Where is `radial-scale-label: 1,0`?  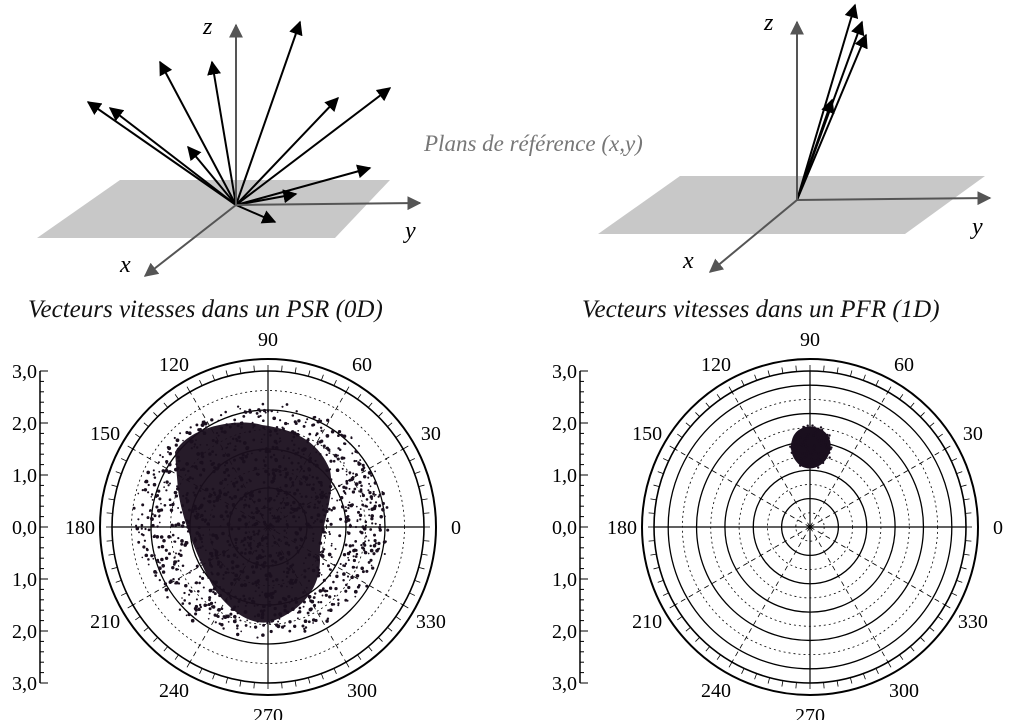
radial-scale-label: 1,0 is located at coordinates (24, 580).